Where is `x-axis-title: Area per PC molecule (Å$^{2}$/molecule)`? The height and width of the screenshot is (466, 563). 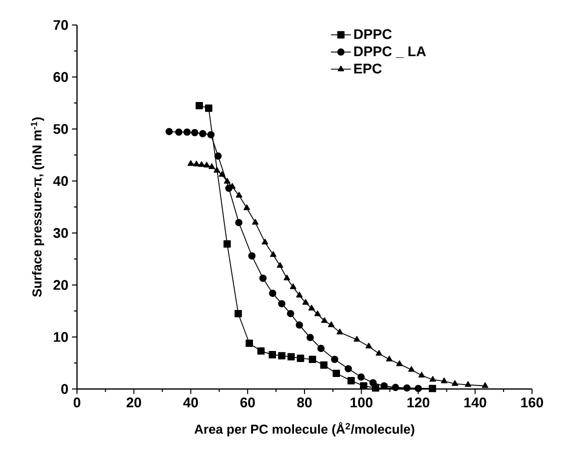
x-axis-title: Area per PC molecule (Å$^{2}$/molecule) is located at coordinates (304, 429).